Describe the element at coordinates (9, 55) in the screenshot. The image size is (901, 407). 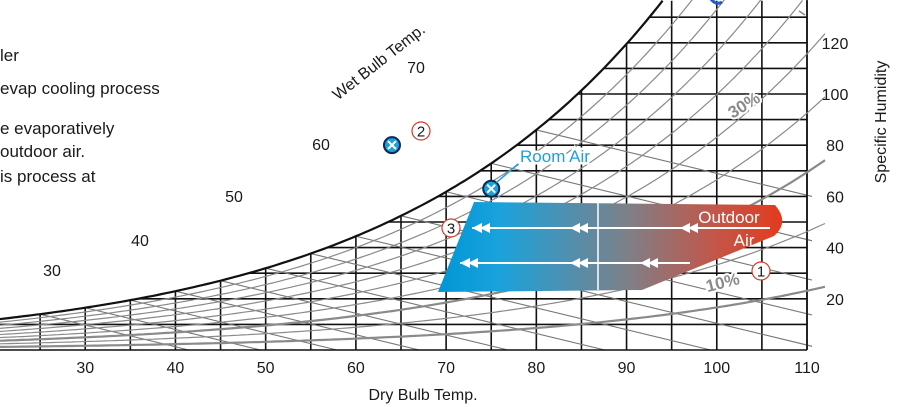
I see `side-text-line1: ler` at that location.